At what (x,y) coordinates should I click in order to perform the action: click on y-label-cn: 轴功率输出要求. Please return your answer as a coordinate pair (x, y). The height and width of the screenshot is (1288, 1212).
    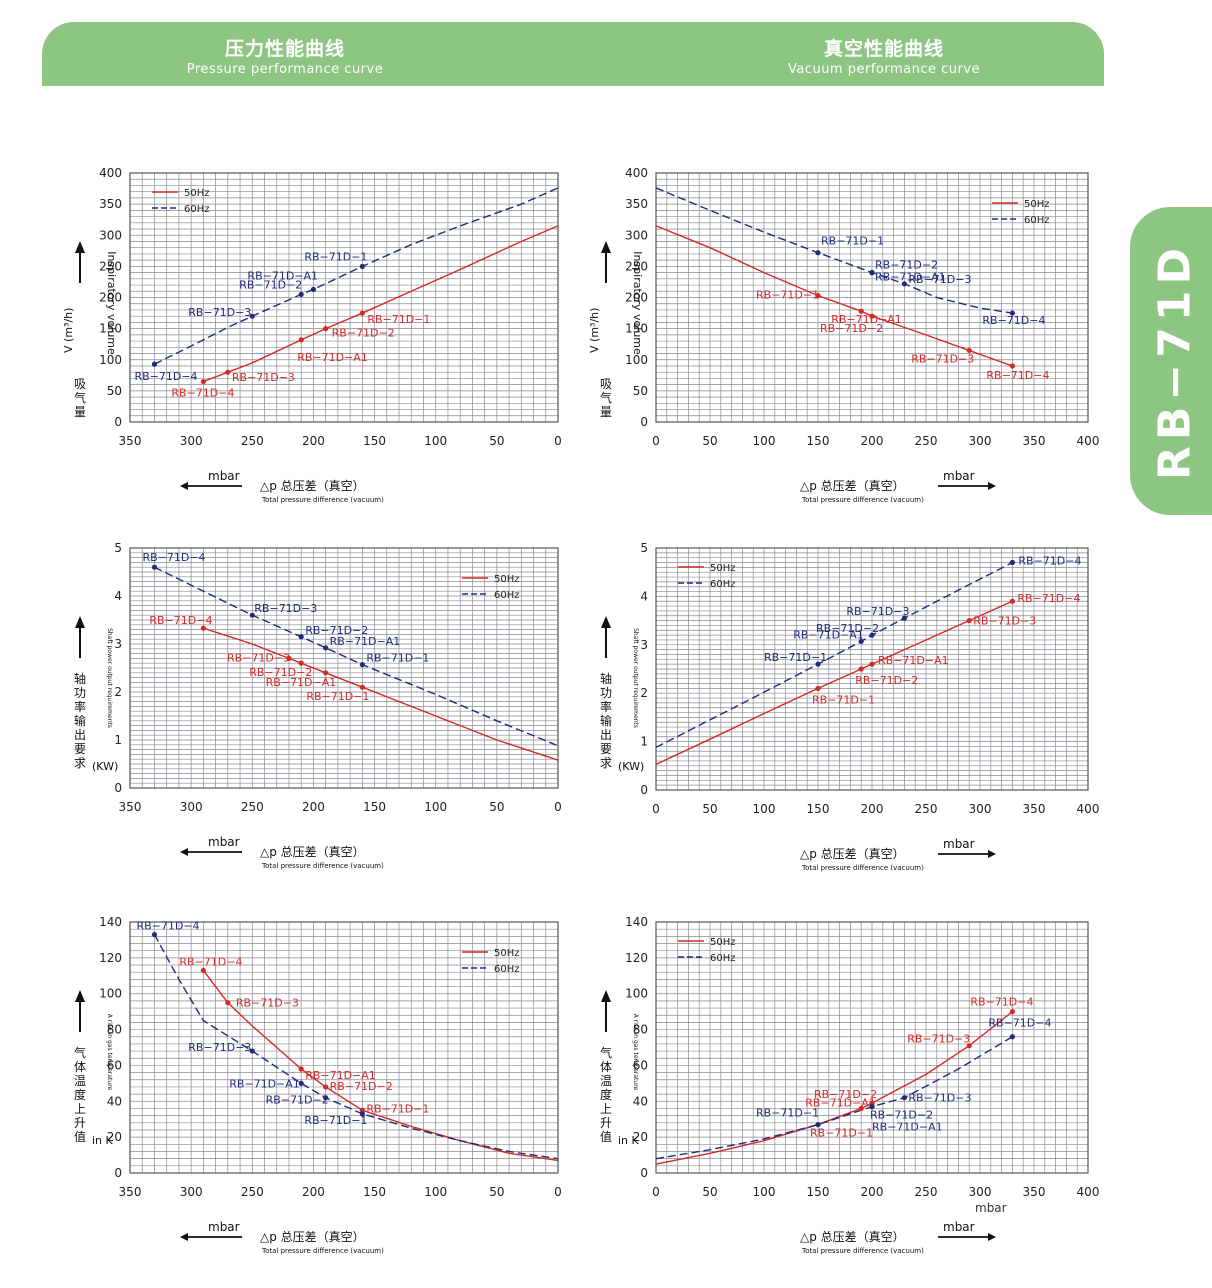
    Looking at the image, I should click on (606, 720).